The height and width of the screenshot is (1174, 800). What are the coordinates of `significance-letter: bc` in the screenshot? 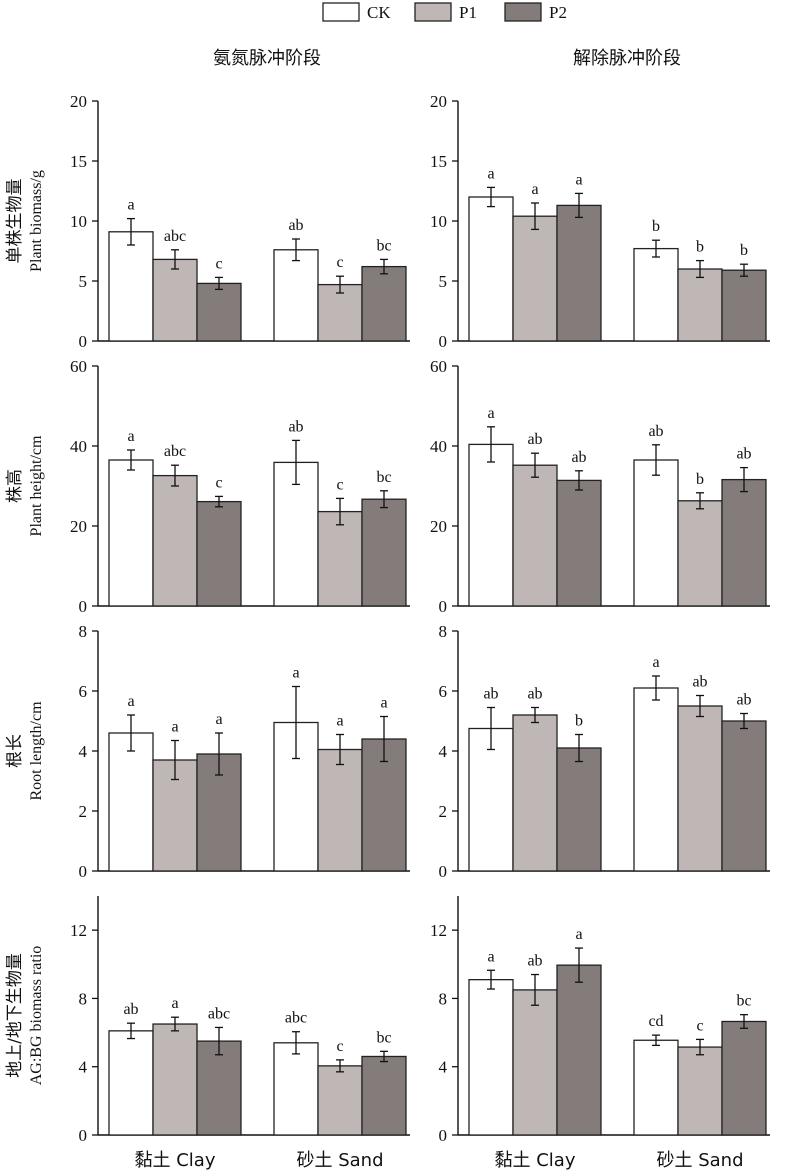 It's located at (383, 477).